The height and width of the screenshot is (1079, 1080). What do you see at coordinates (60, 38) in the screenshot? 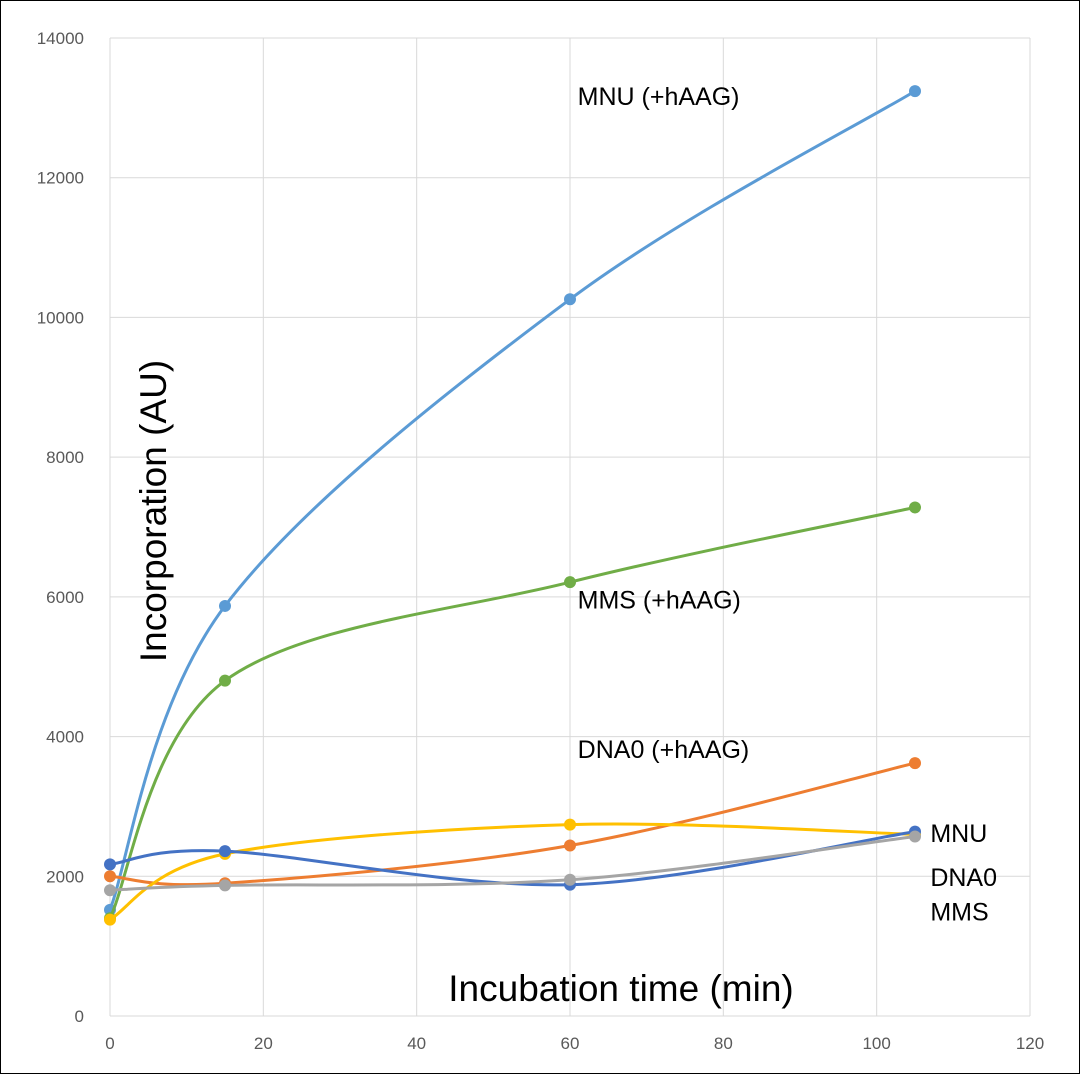
I see `y-tick-label: 14000` at bounding box center [60, 38].